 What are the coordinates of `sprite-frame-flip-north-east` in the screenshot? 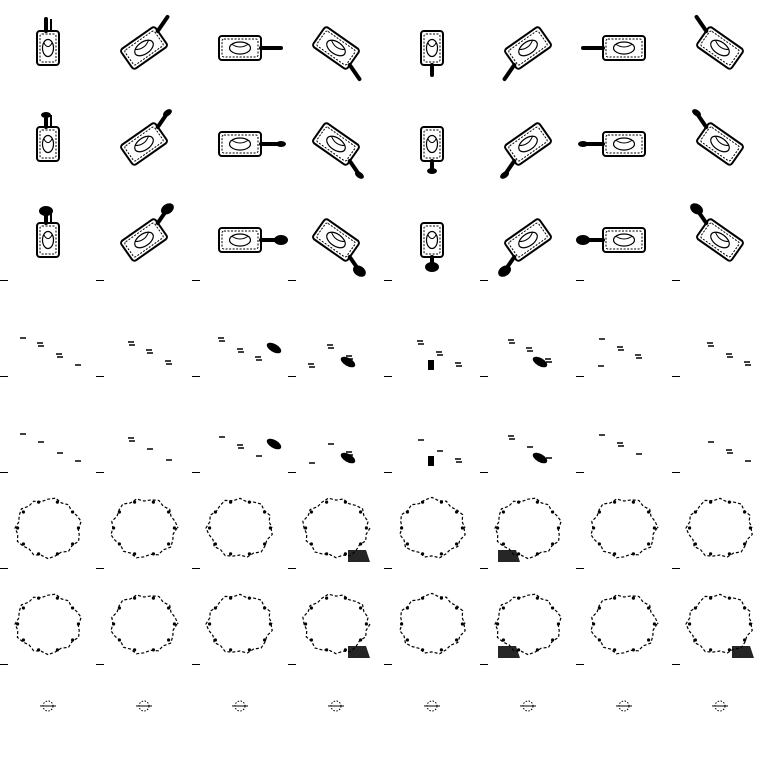 It's located at (336, 240).